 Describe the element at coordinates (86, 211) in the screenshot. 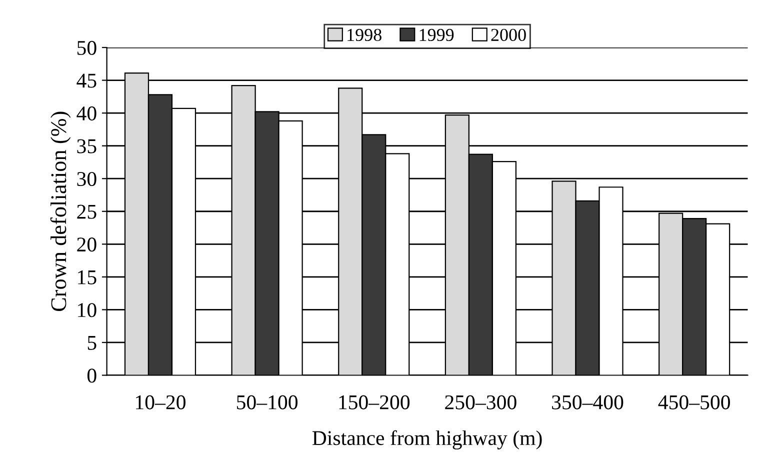

I see `y-tick-label: 25` at that location.